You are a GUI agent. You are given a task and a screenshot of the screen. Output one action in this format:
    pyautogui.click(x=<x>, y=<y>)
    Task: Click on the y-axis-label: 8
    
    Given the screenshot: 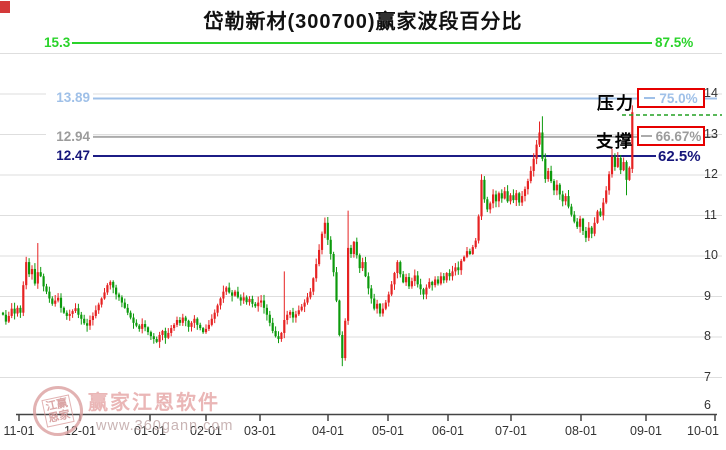 What is the action you would take?
    pyautogui.click(x=707, y=336)
    